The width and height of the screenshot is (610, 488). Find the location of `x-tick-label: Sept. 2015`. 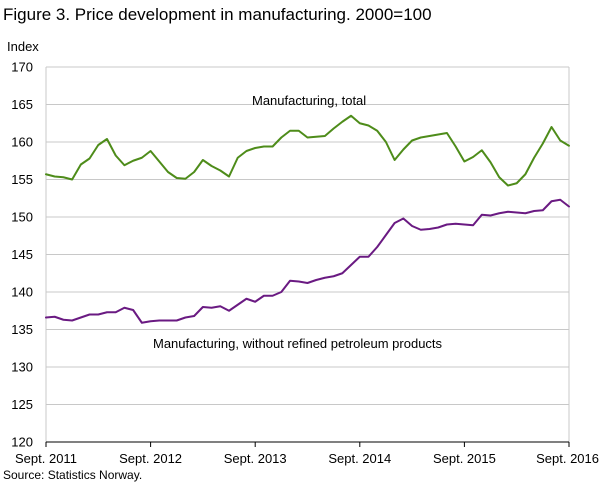

x-tick-label: Sept. 2015 is located at coordinates (464, 458).